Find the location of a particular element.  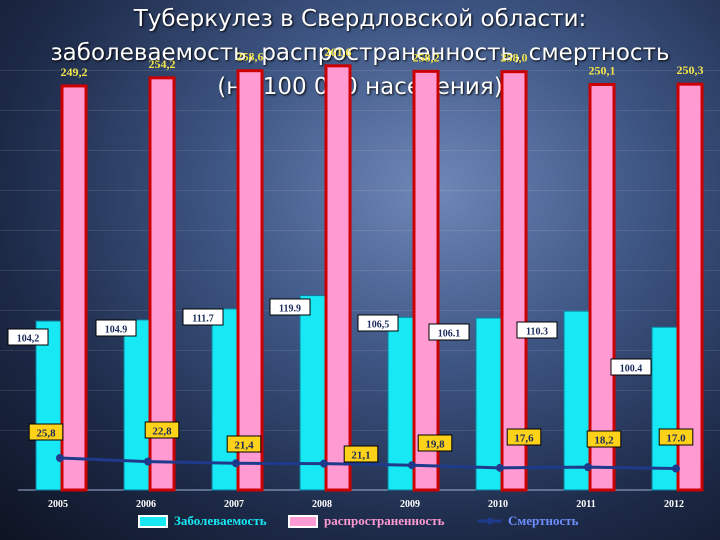

chart-title-line-1: Туберкулез в Свердловской области: is located at coordinates (360, 19).